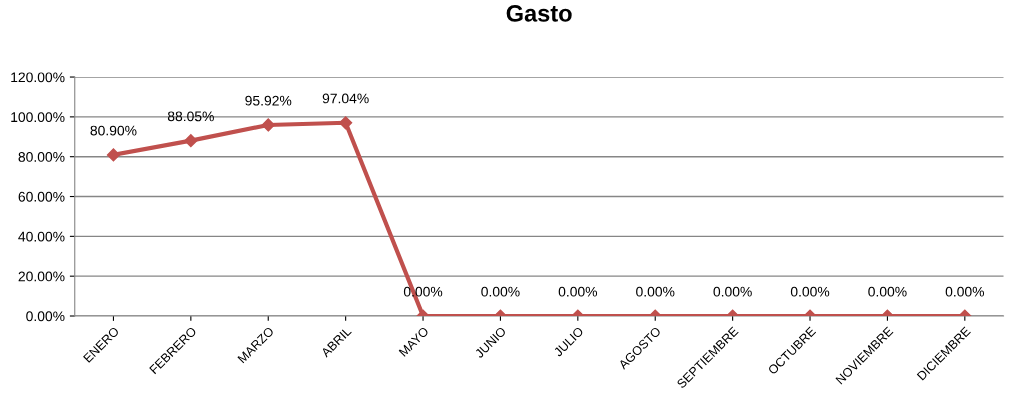 The width and height of the screenshot is (1024, 412). Describe the element at coordinates (539, 13) in the screenshot. I see `chart-title: Gasto` at that location.